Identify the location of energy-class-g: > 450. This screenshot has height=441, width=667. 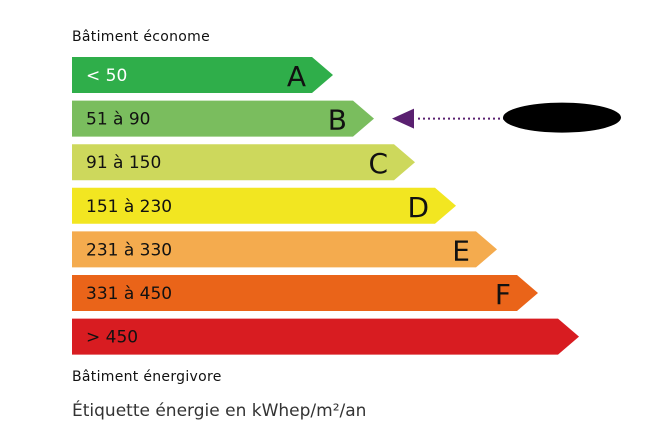
(325, 336).